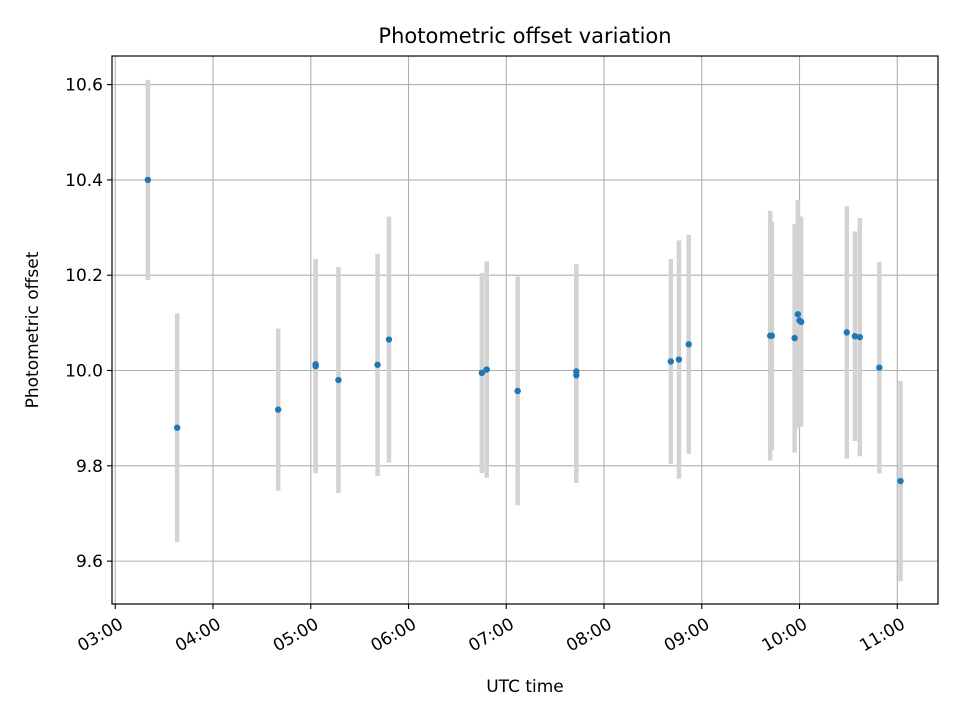 The width and height of the screenshot is (960, 724). What do you see at coordinates (84, 86) in the screenshot?
I see `y-tick-label: 10.6` at bounding box center [84, 86].